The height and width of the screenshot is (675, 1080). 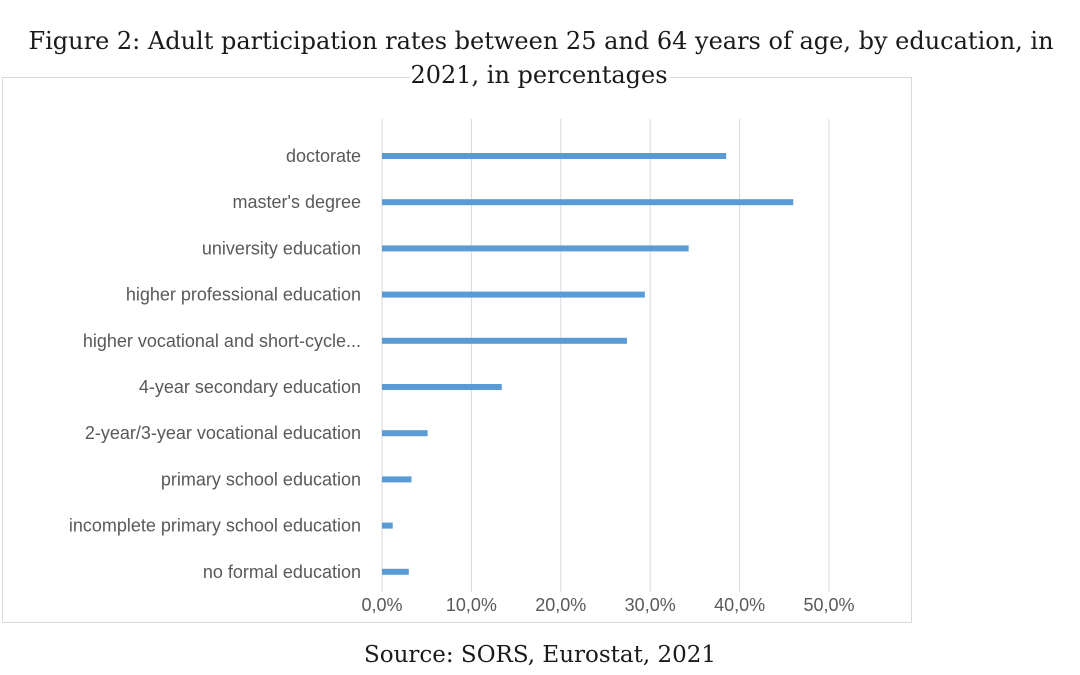 What do you see at coordinates (650, 605) in the screenshot?
I see `x-tick-label: 30,0%` at bounding box center [650, 605].